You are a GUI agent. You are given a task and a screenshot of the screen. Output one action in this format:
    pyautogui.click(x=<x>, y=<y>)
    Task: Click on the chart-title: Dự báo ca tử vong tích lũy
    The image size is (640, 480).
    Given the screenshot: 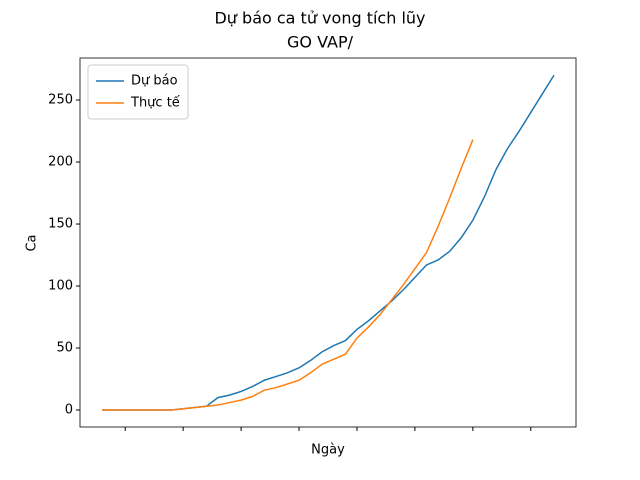 What is the action you would take?
    pyautogui.click(x=319, y=18)
    